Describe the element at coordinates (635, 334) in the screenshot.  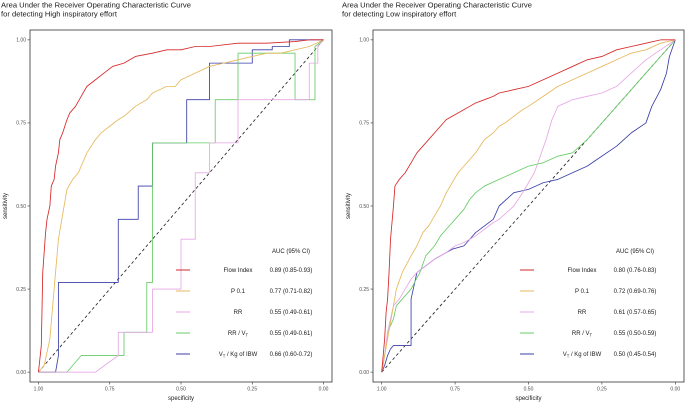
I see `legend-auc-value: 0.55 (0.50-0.59)` at that location.